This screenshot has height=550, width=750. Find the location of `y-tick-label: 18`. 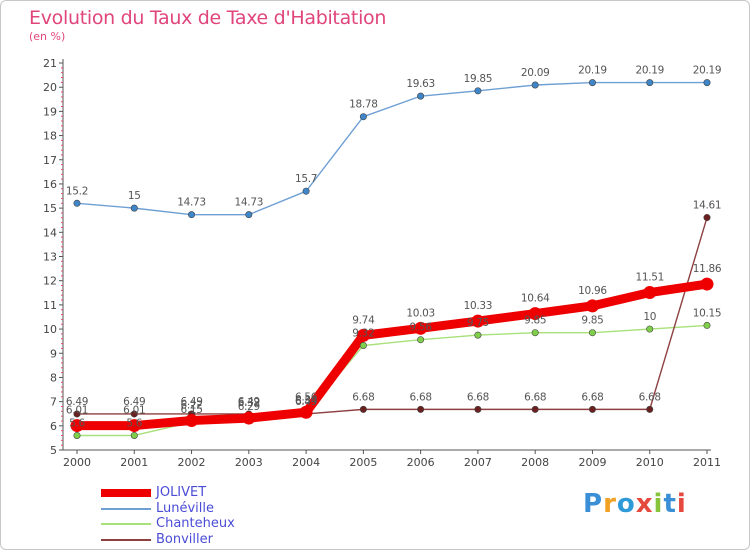

y-tick-label: 18 is located at coordinates (50, 136).